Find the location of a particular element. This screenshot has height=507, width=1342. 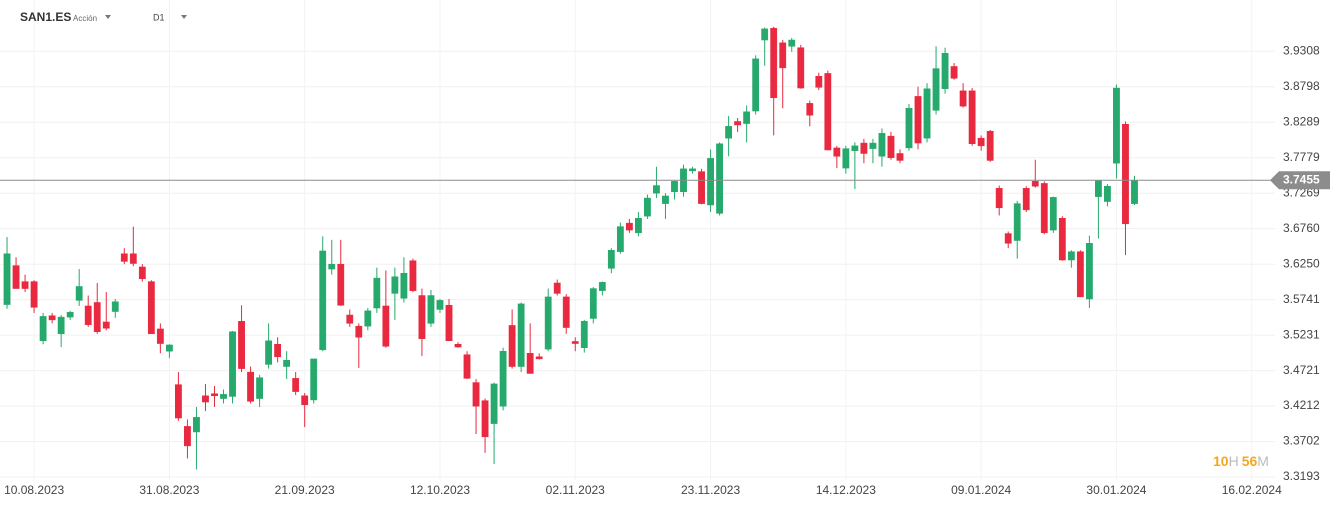

y-tick-label: 3.5231 is located at coordinates (1301, 334).